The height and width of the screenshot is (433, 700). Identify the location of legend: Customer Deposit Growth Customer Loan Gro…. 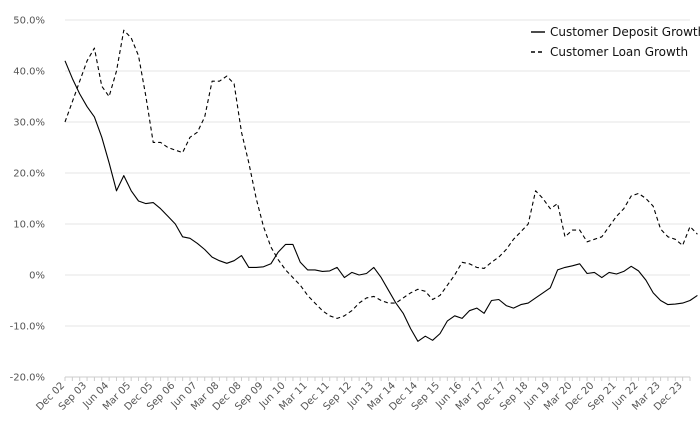
(615, 42).